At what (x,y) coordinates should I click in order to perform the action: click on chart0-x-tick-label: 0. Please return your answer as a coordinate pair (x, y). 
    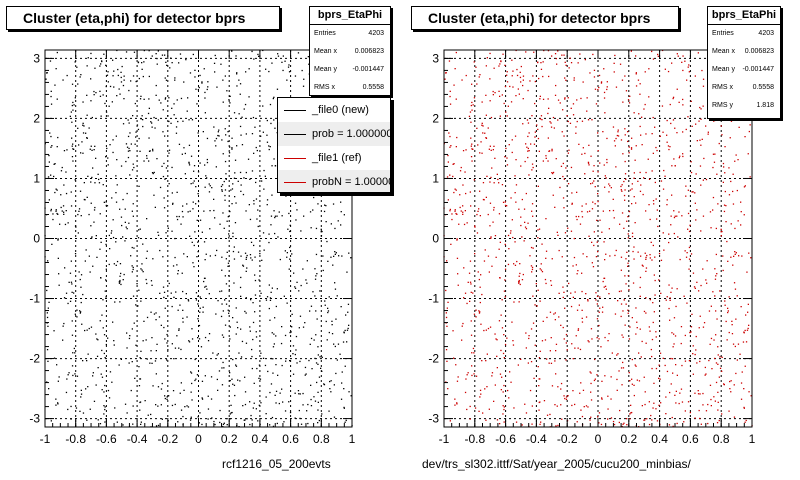
    Looking at the image, I should click on (198, 439).